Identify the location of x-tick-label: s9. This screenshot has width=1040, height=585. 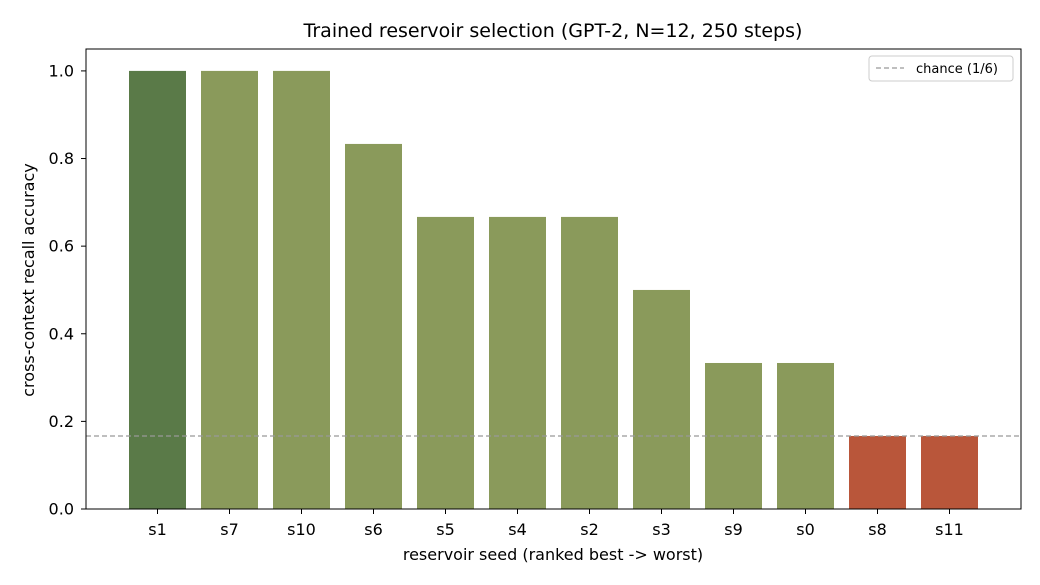
(733, 529).